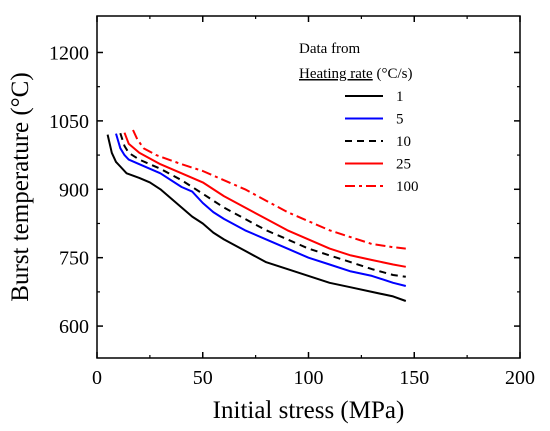 Image resolution: width=550 pixels, height=431 pixels. Describe the element at coordinates (403, 165) in the screenshot. I see `legend-label-25: 25` at that location.